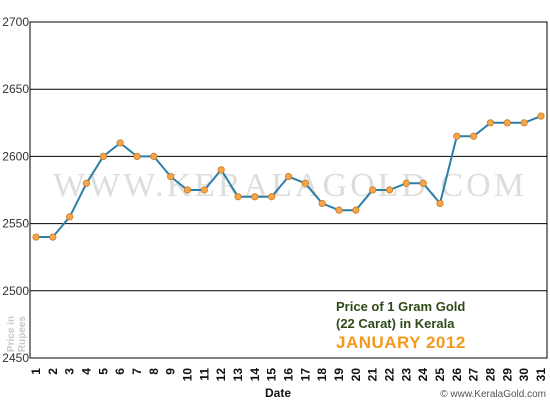  I want to click on x-tick-label: 23, so click(406, 375).